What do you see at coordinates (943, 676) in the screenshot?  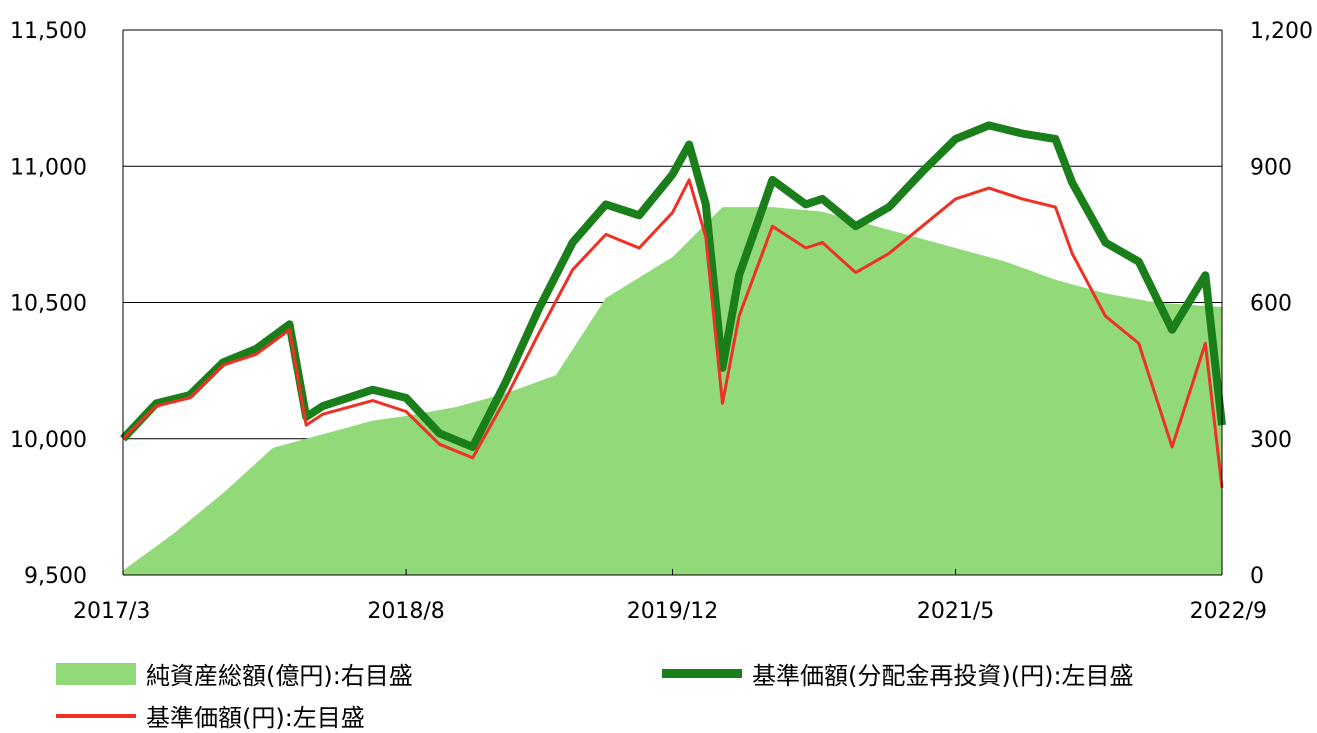 I see `legend-nav-reinvest-label: 基準価額(分配金再投資)(円):左目盛` at bounding box center [943, 676].